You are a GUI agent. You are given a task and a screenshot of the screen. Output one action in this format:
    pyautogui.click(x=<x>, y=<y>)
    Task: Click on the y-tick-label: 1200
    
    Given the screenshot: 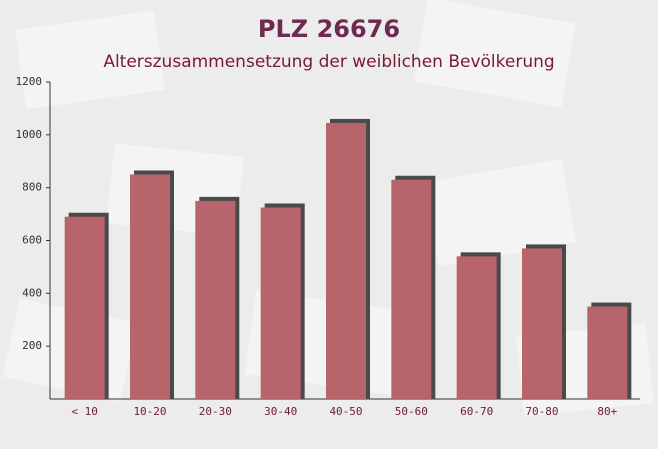 What is the action you would take?
    pyautogui.click(x=29, y=81)
    